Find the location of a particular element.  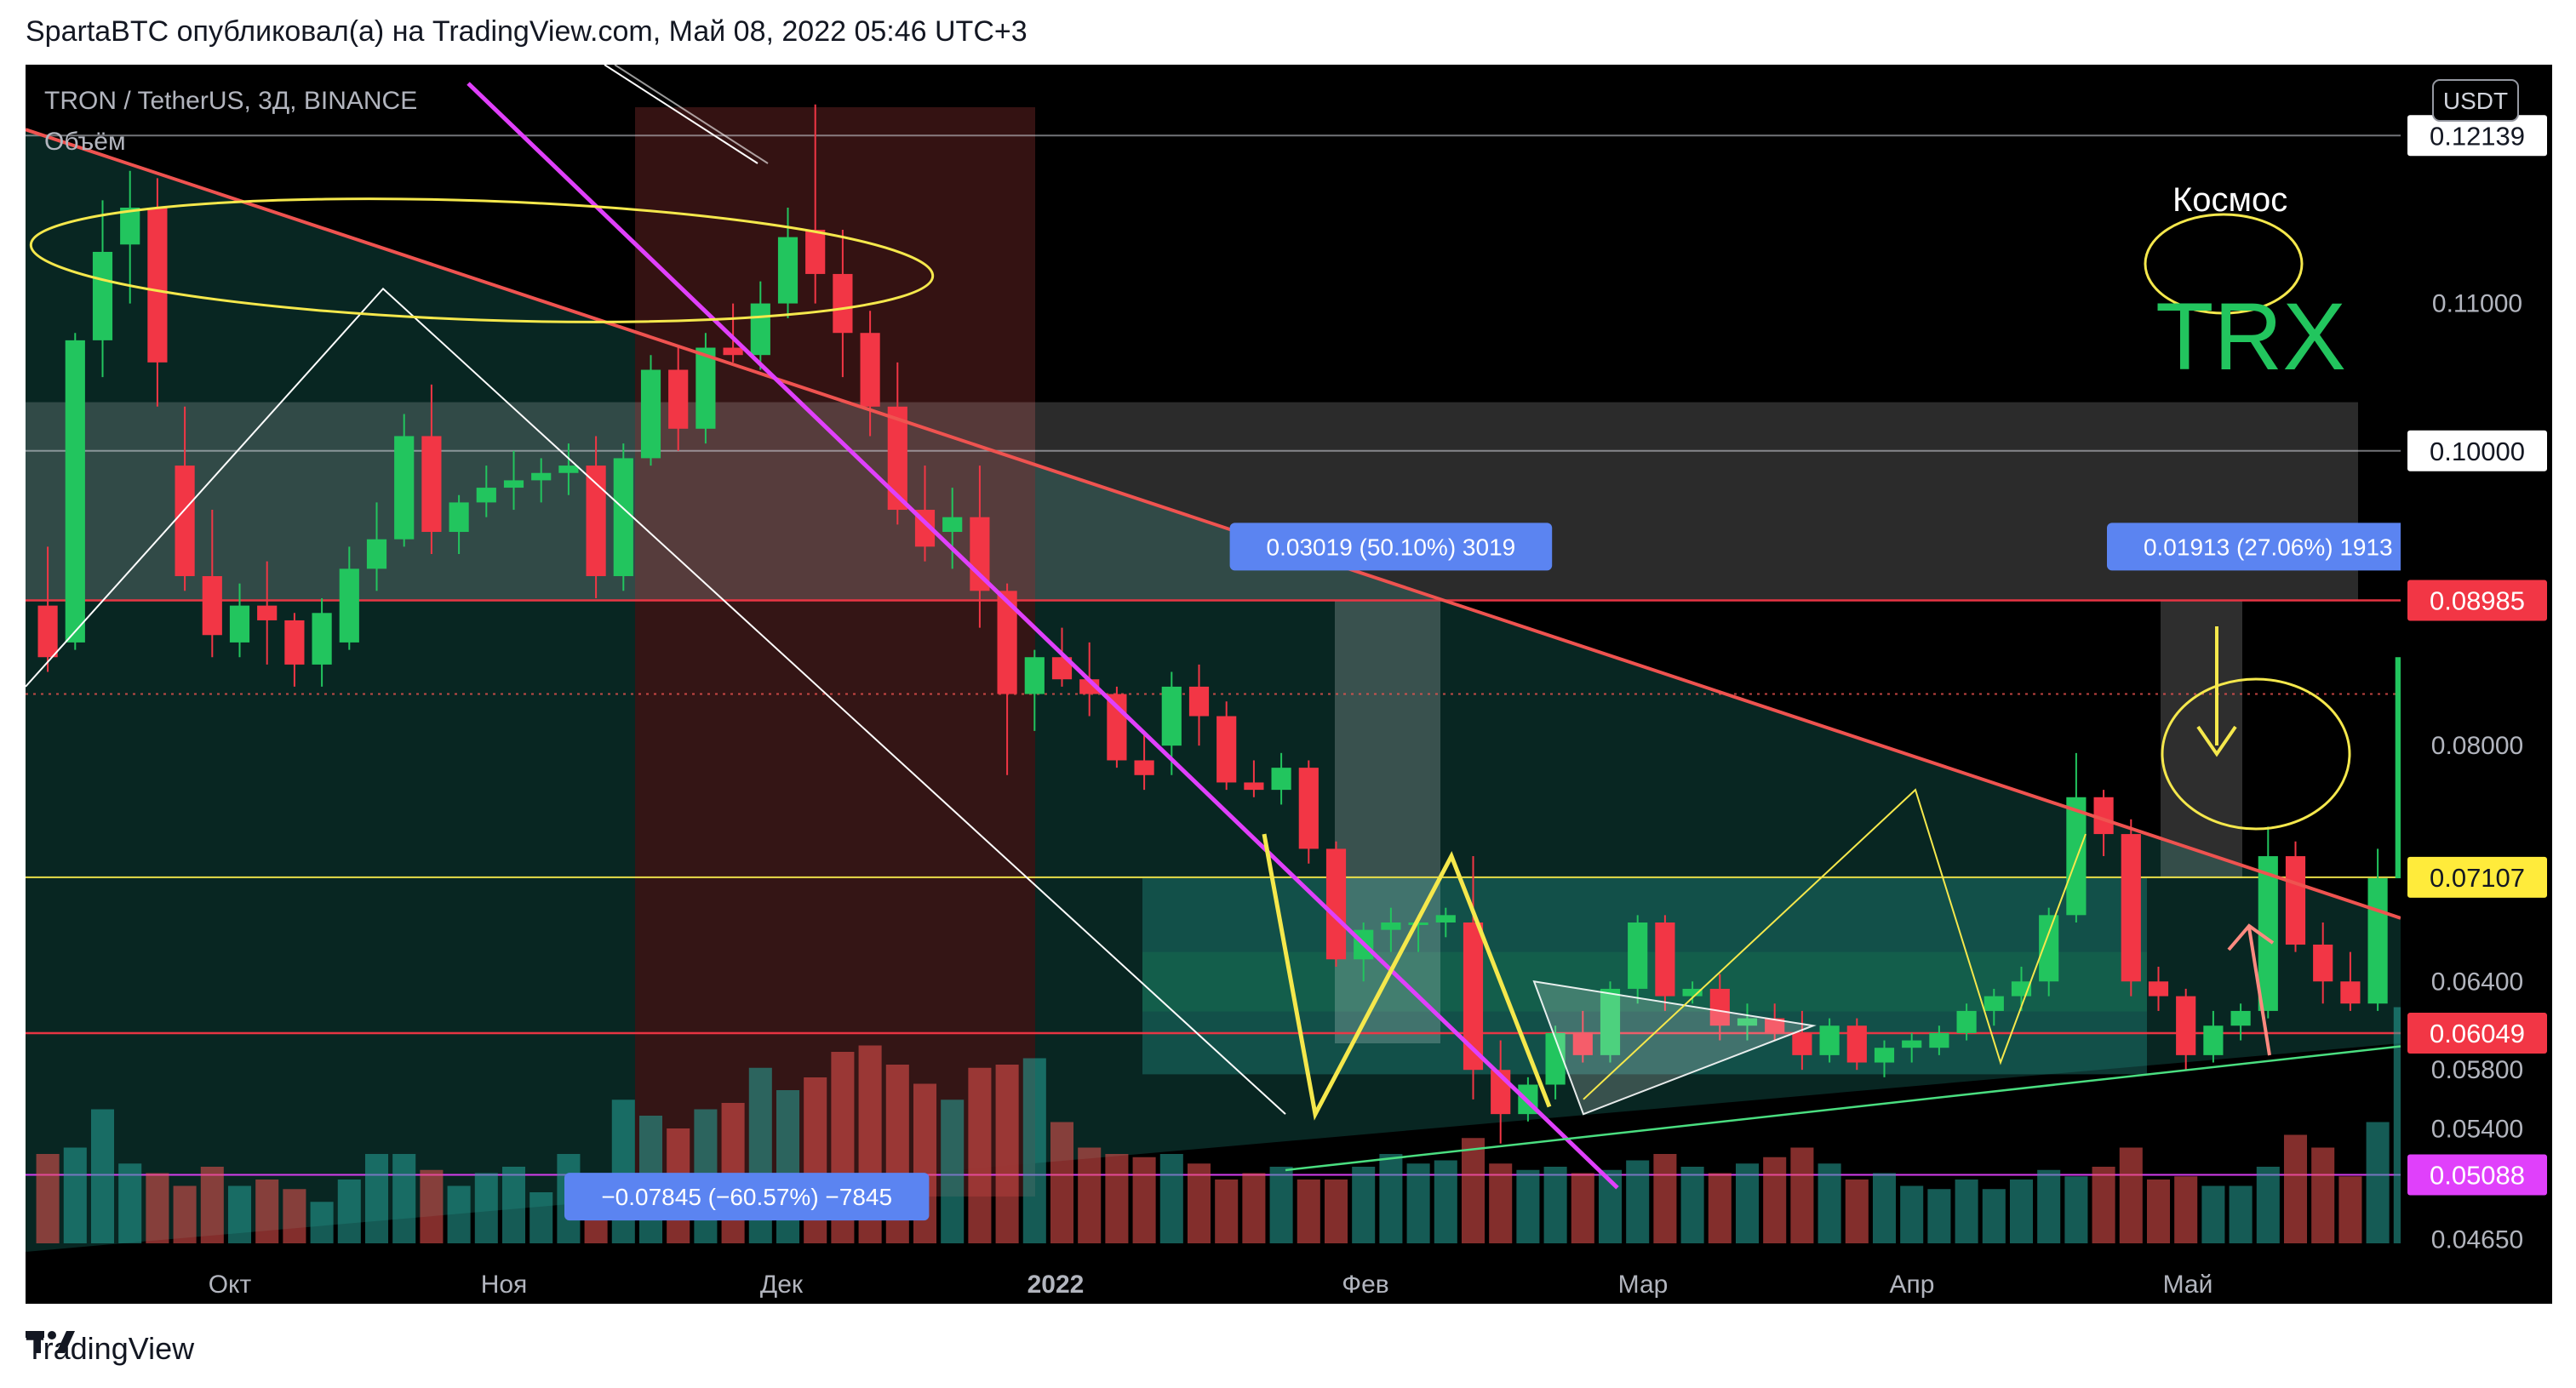

price-level-label-2: 0.08985 is located at coordinates (2478, 601).